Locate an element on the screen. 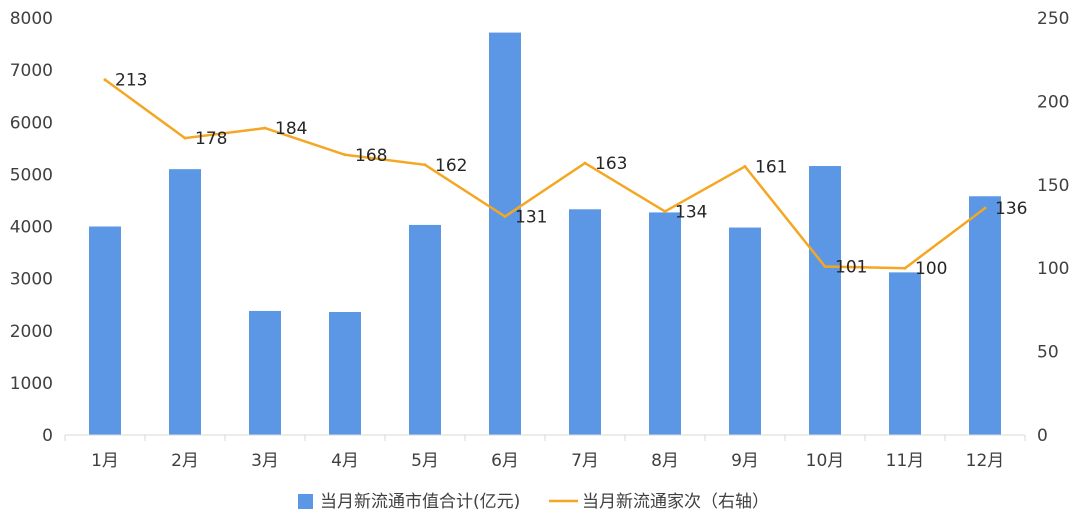 This screenshot has width=1080, height=525. y-left-tick-label: 5000 is located at coordinates (31, 175).